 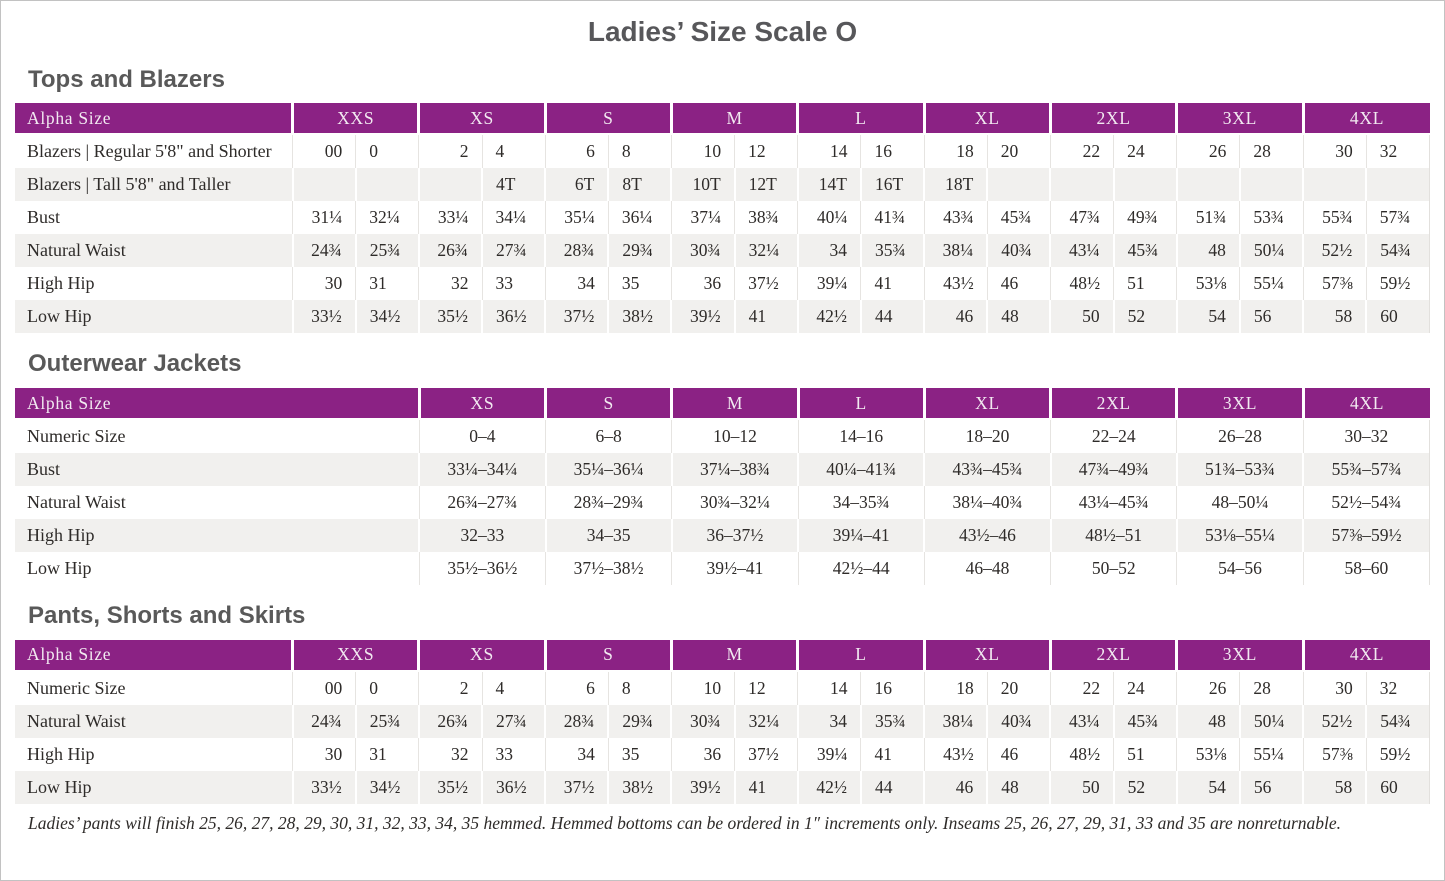 What do you see at coordinates (576, 787) in the screenshot?
I see `size-value-cell: 37½` at bounding box center [576, 787].